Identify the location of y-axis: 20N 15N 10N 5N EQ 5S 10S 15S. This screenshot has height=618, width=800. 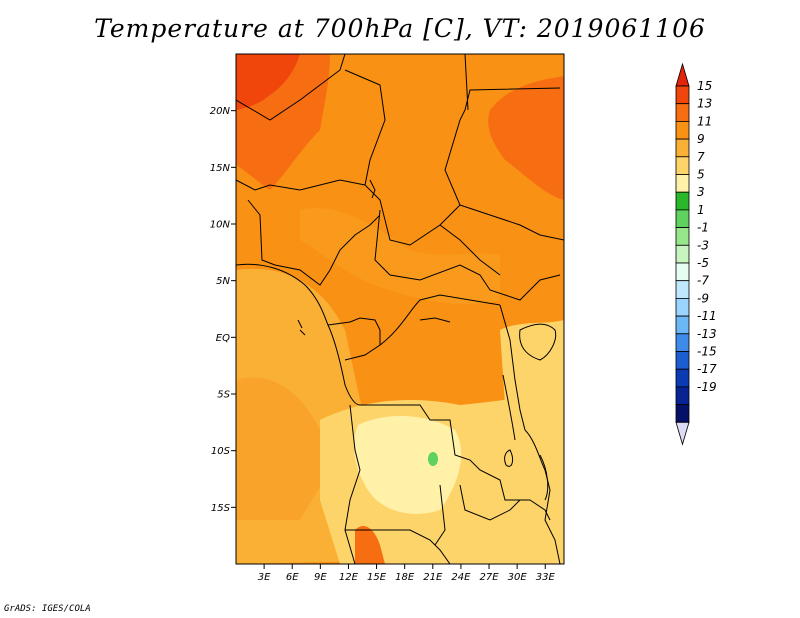
(223, 310).